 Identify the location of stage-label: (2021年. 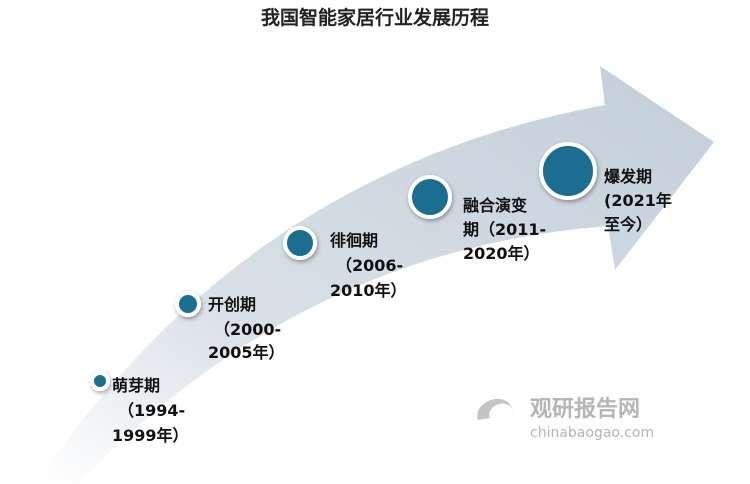
(638, 200).